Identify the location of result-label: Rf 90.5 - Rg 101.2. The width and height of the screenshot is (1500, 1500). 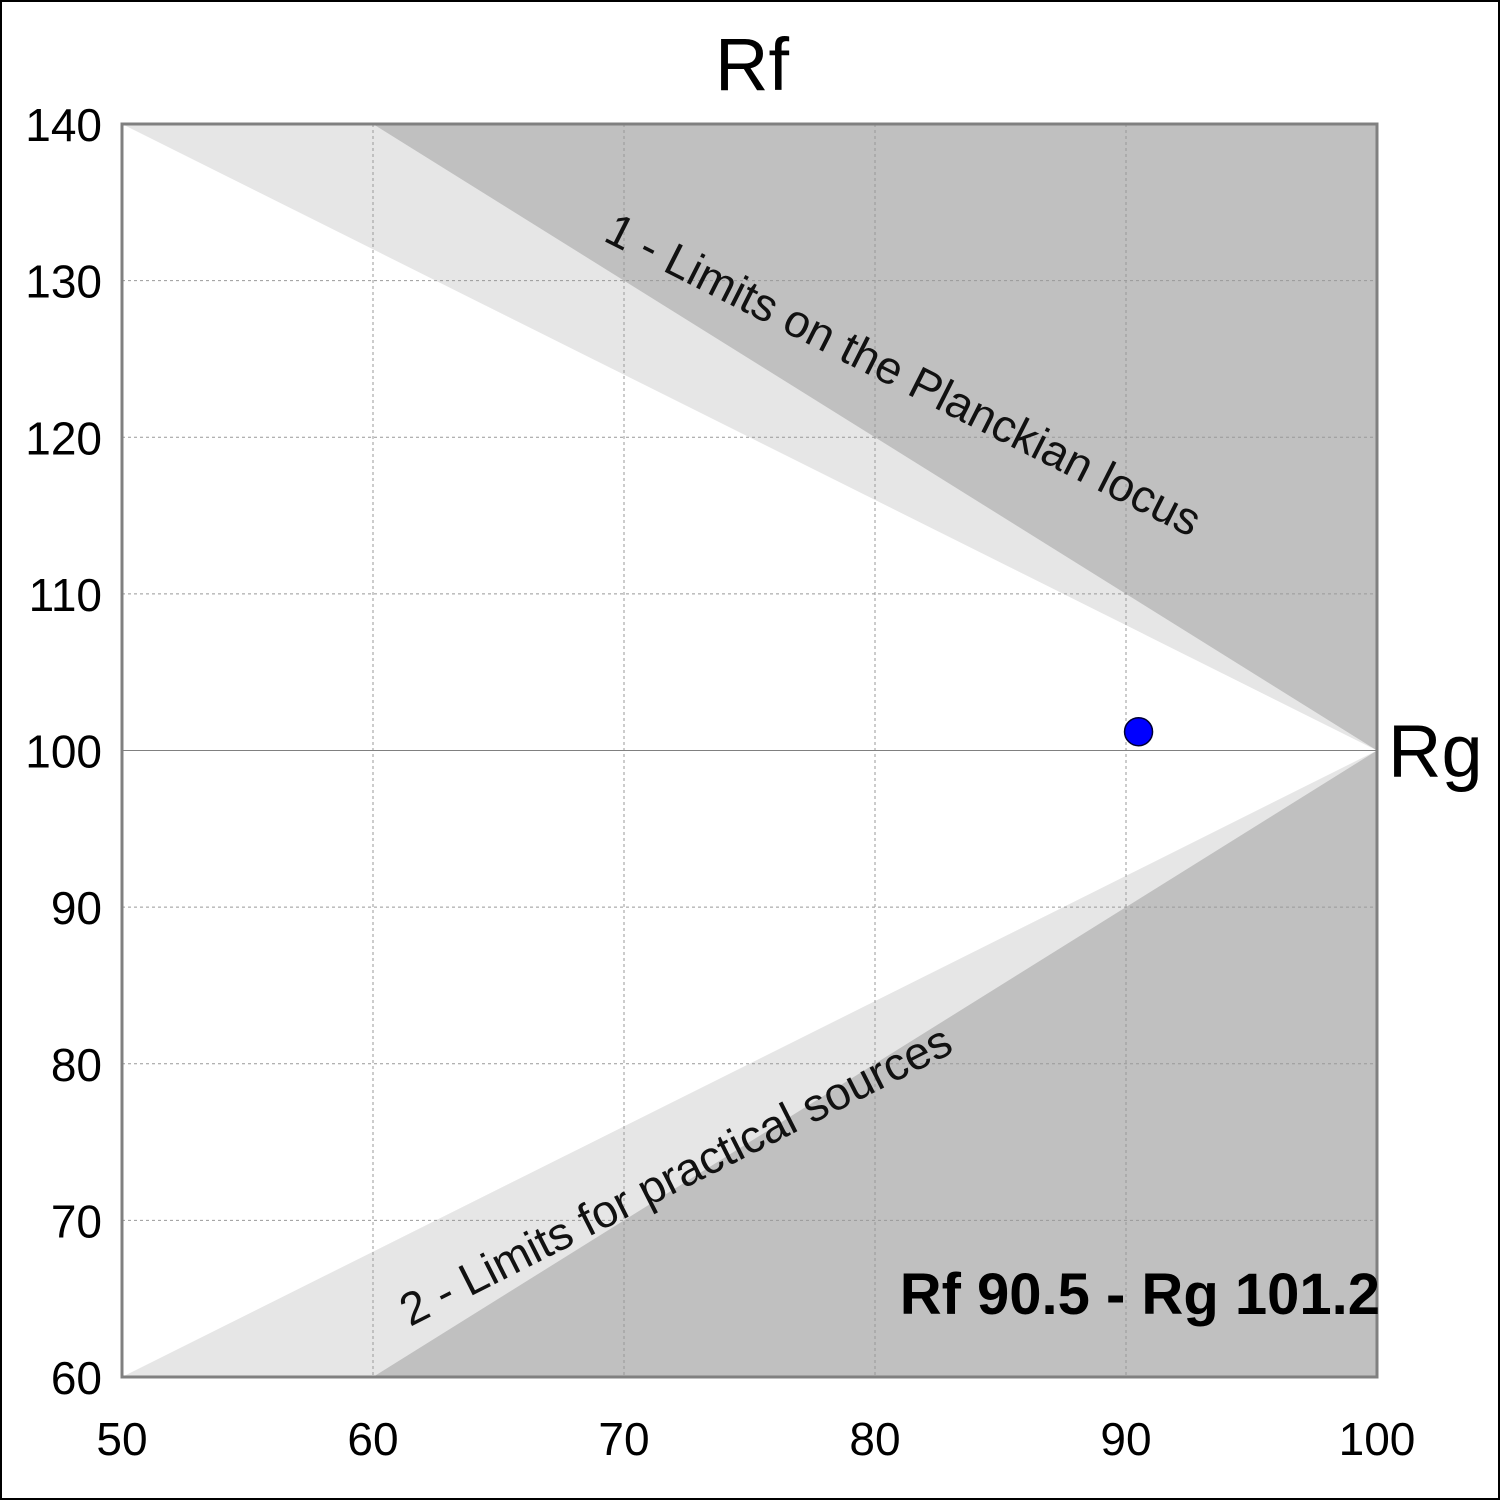
(1140, 1294).